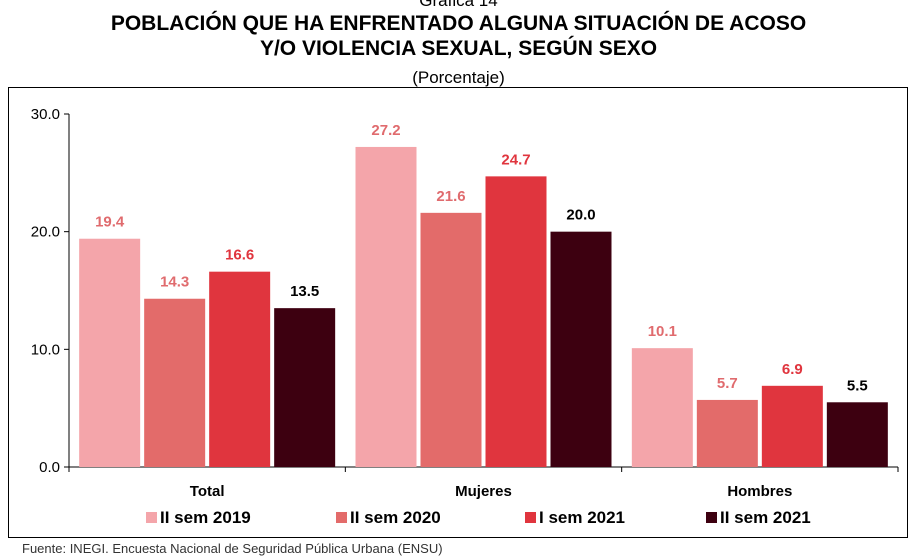  What do you see at coordinates (239, 255) in the screenshot?
I see `data-label-total-series-2: 16.6` at bounding box center [239, 255].